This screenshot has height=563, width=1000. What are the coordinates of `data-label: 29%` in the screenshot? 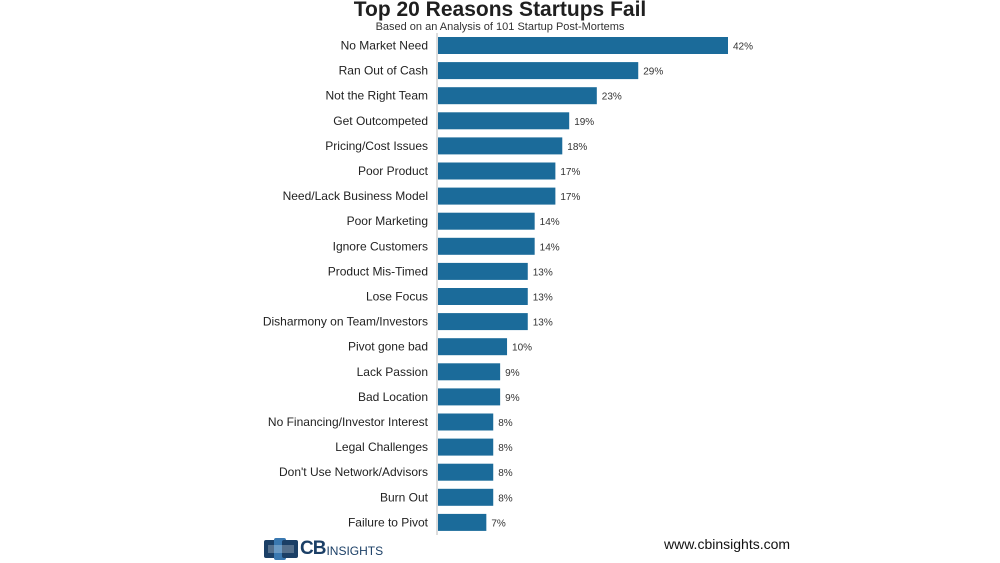 It's located at (653, 72).